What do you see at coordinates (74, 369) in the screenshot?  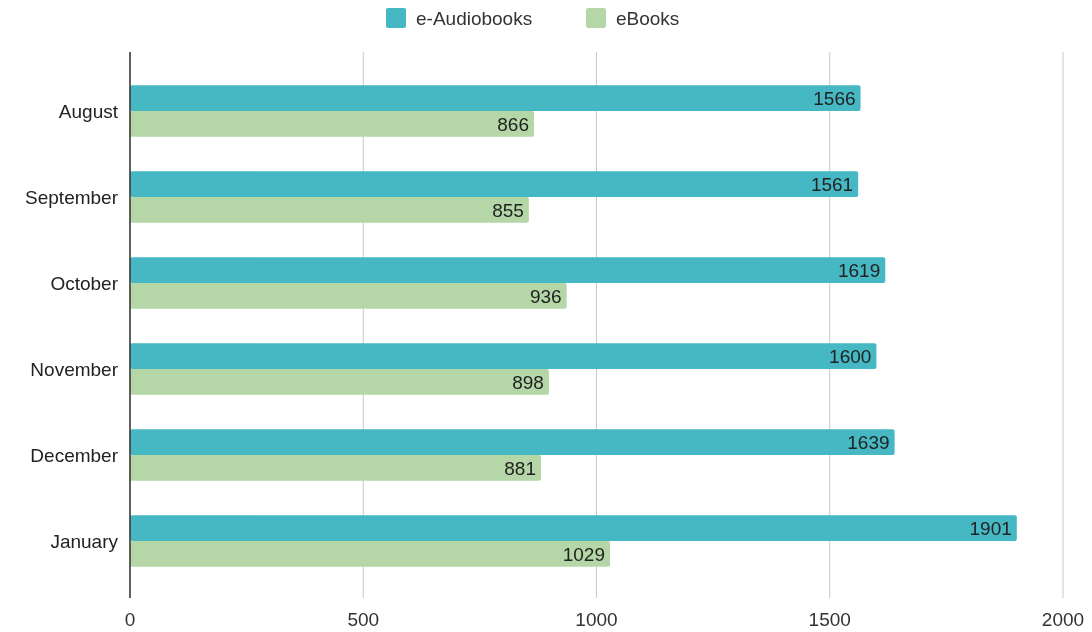 I see `y-tick-label: November` at bounding box center [74, 369].